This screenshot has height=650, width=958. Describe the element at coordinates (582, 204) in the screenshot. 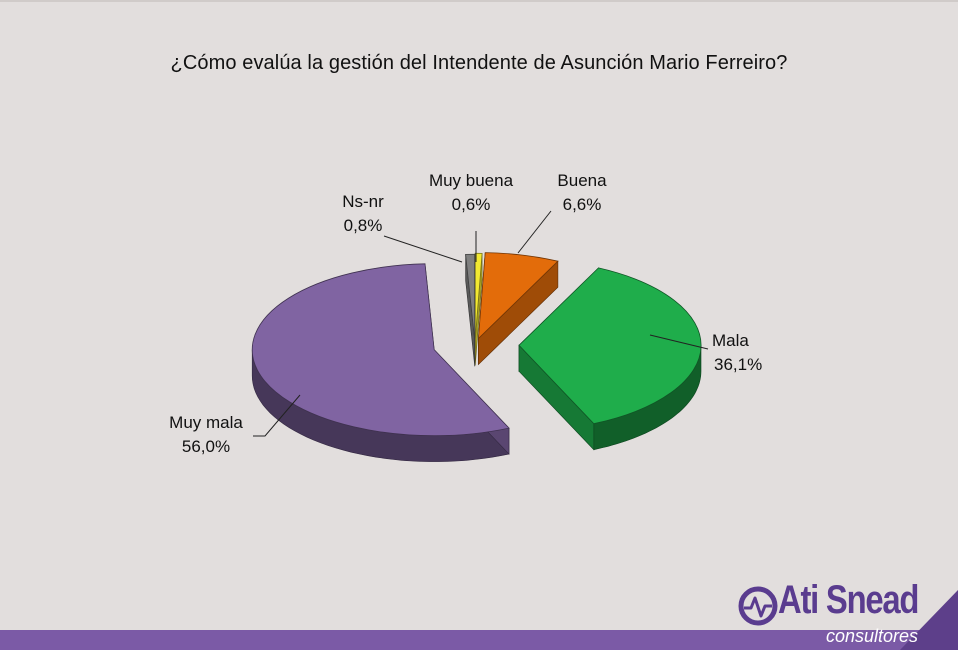

I see `slice-value-label: 6,6%` at that location.